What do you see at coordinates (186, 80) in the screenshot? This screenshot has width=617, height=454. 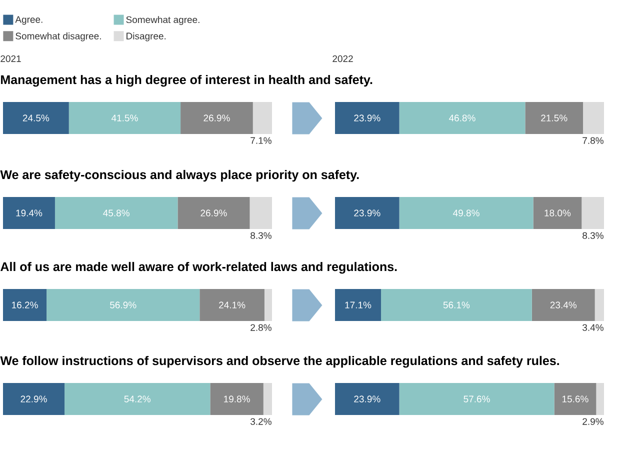 I see `chart-title: Management has a high degree of interest in health and safety.` at bounding box center [186, 80].